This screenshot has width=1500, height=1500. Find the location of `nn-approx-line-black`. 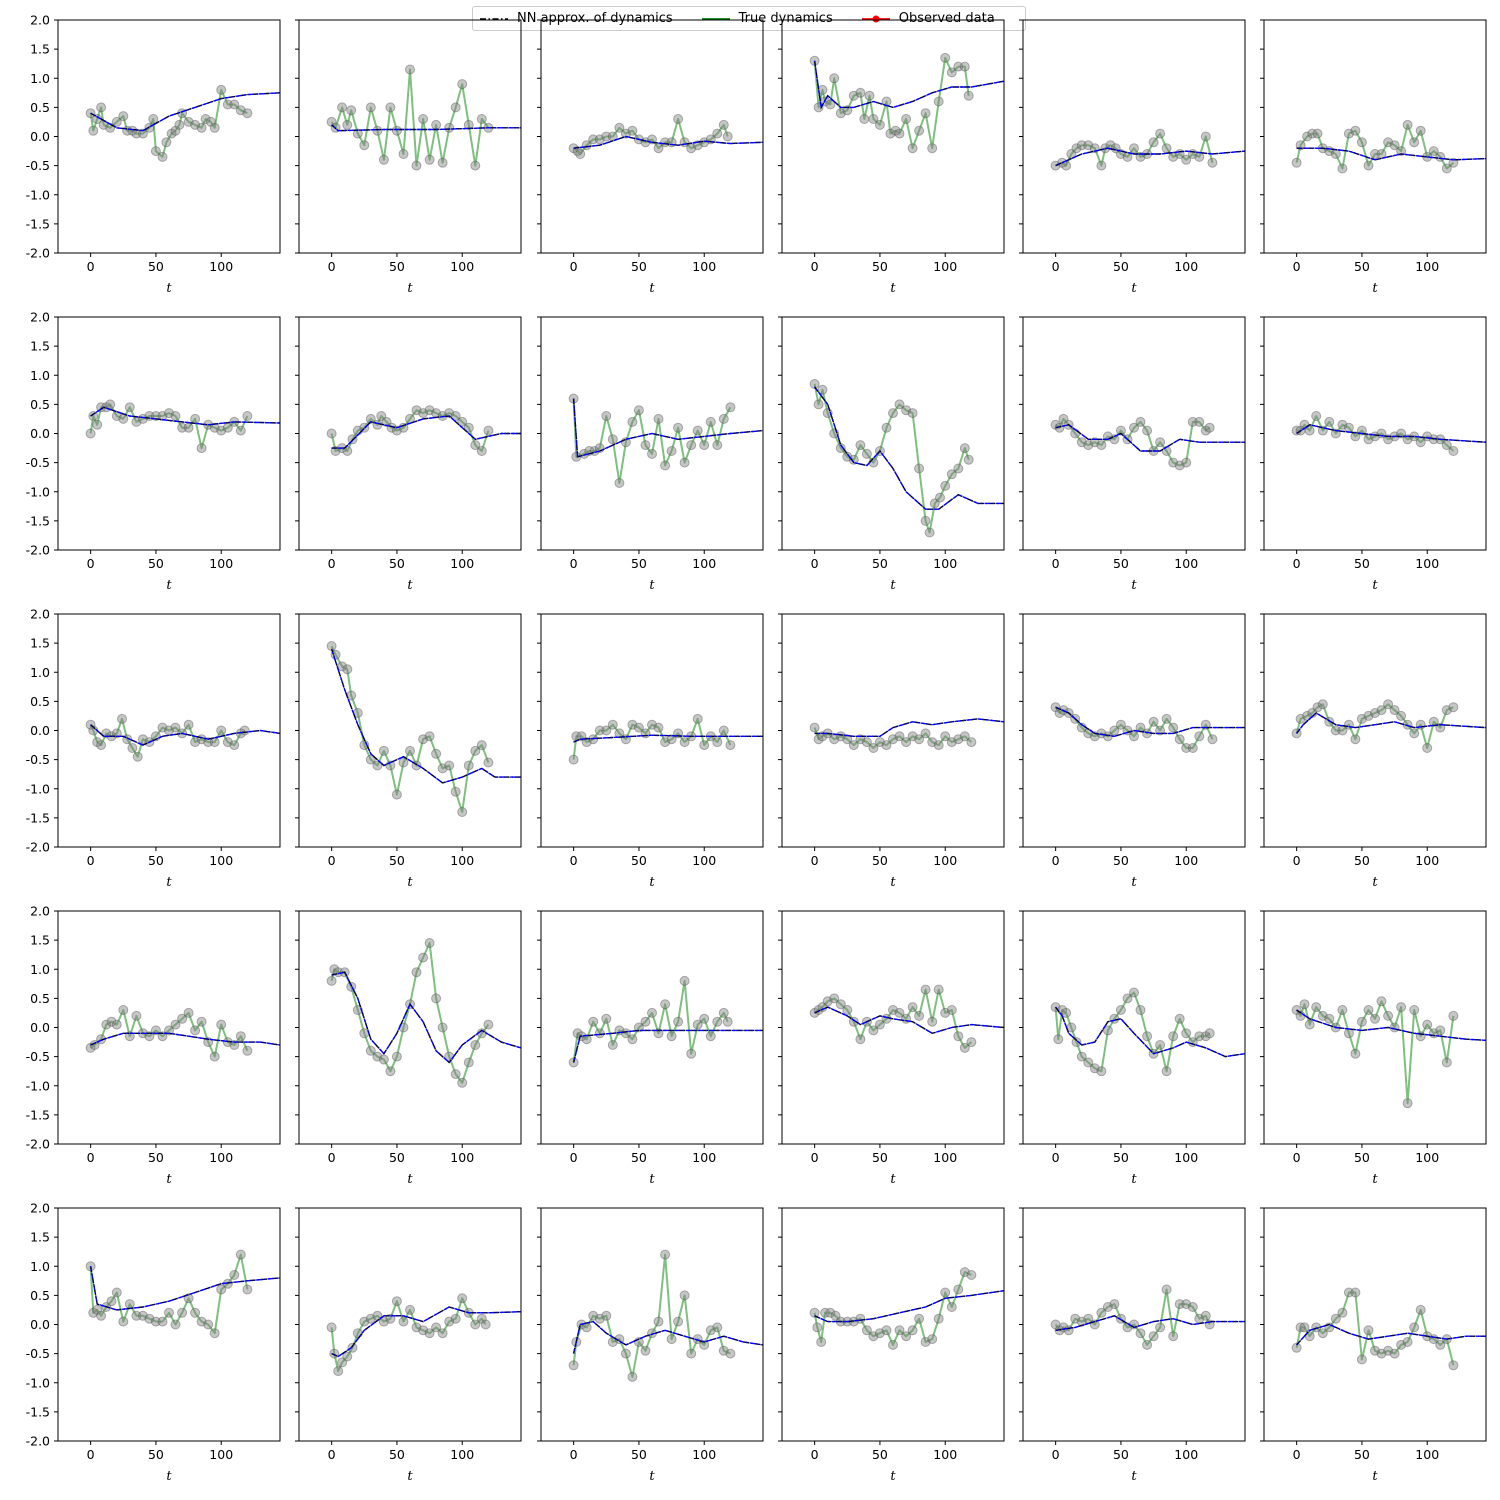

nn-approx-line-black is located at coordinates (185, 112).